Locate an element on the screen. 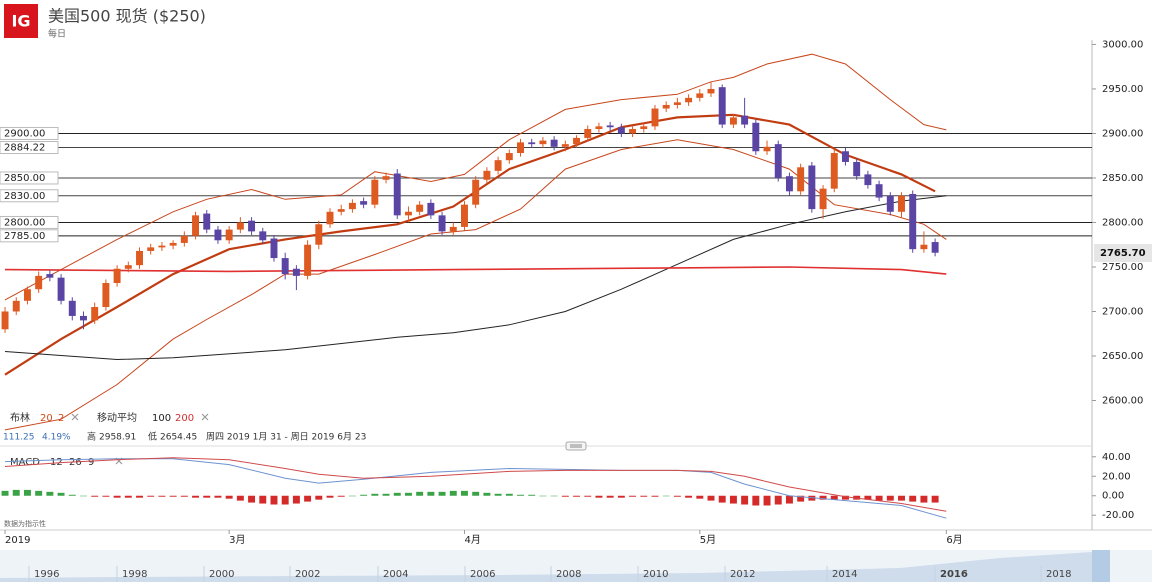 The height and width of the screenshot is (582, 1152). logo: IG is located at coordinates (20, 21).